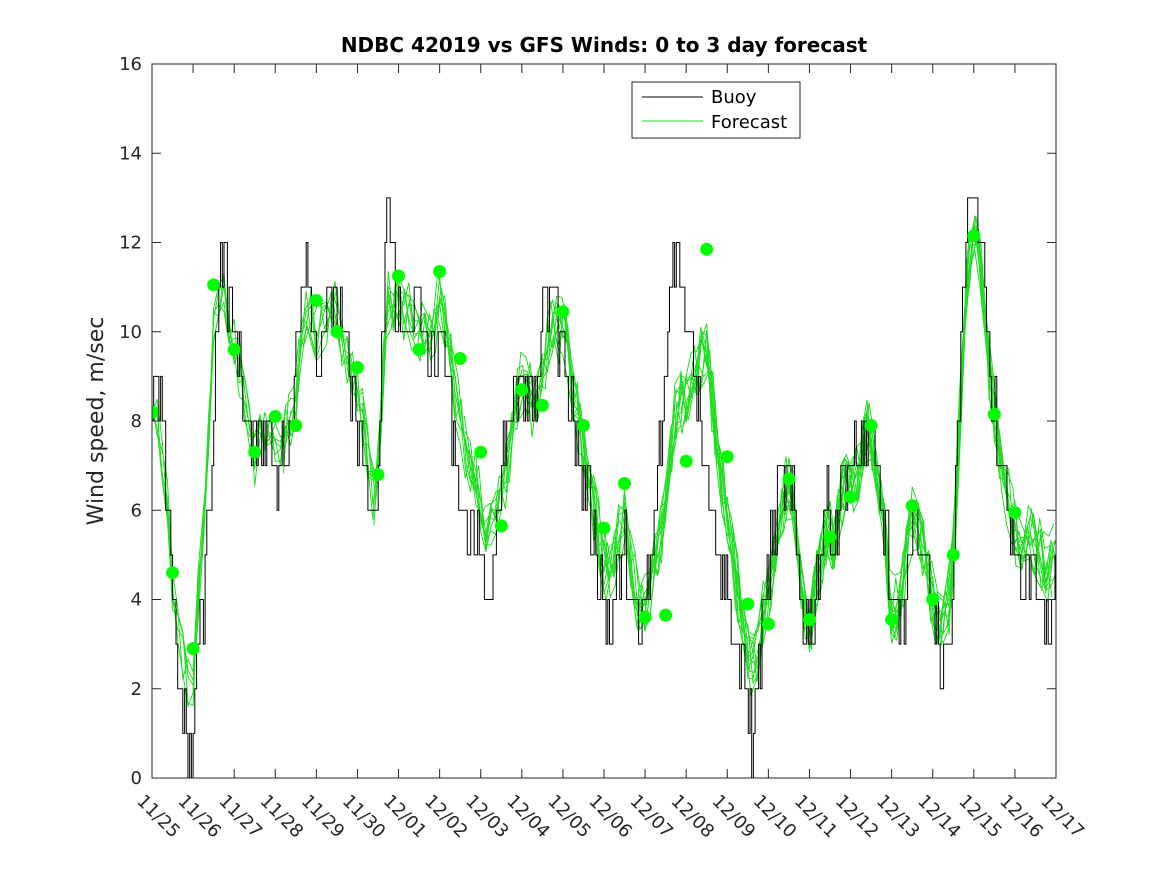  What do you see at coordinates (130, 332) in the screenshot?
I see `y-tick-label: 10` at bounding box center [130, 332].